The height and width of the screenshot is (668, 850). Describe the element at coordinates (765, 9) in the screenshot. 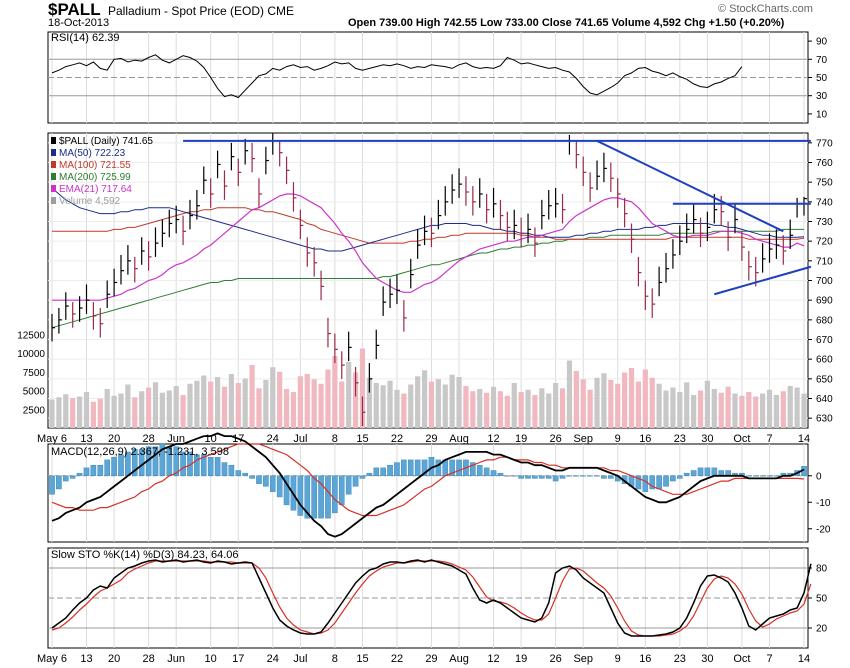

I see `brand-watermark: © StockCharts.com` at that location.